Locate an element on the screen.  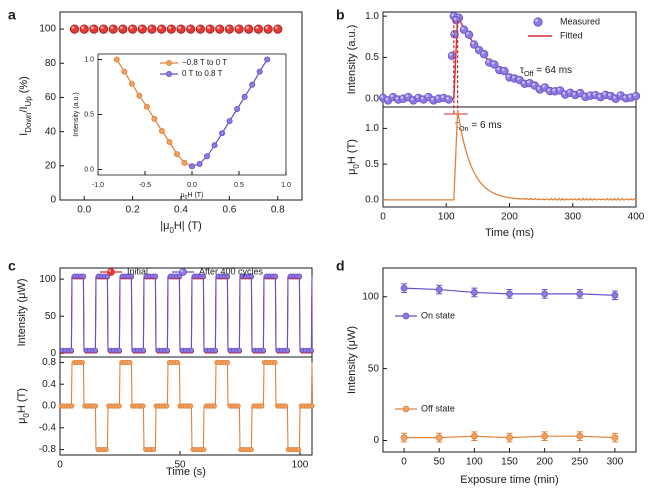
b-field-line is located at coordinates (510, 155).